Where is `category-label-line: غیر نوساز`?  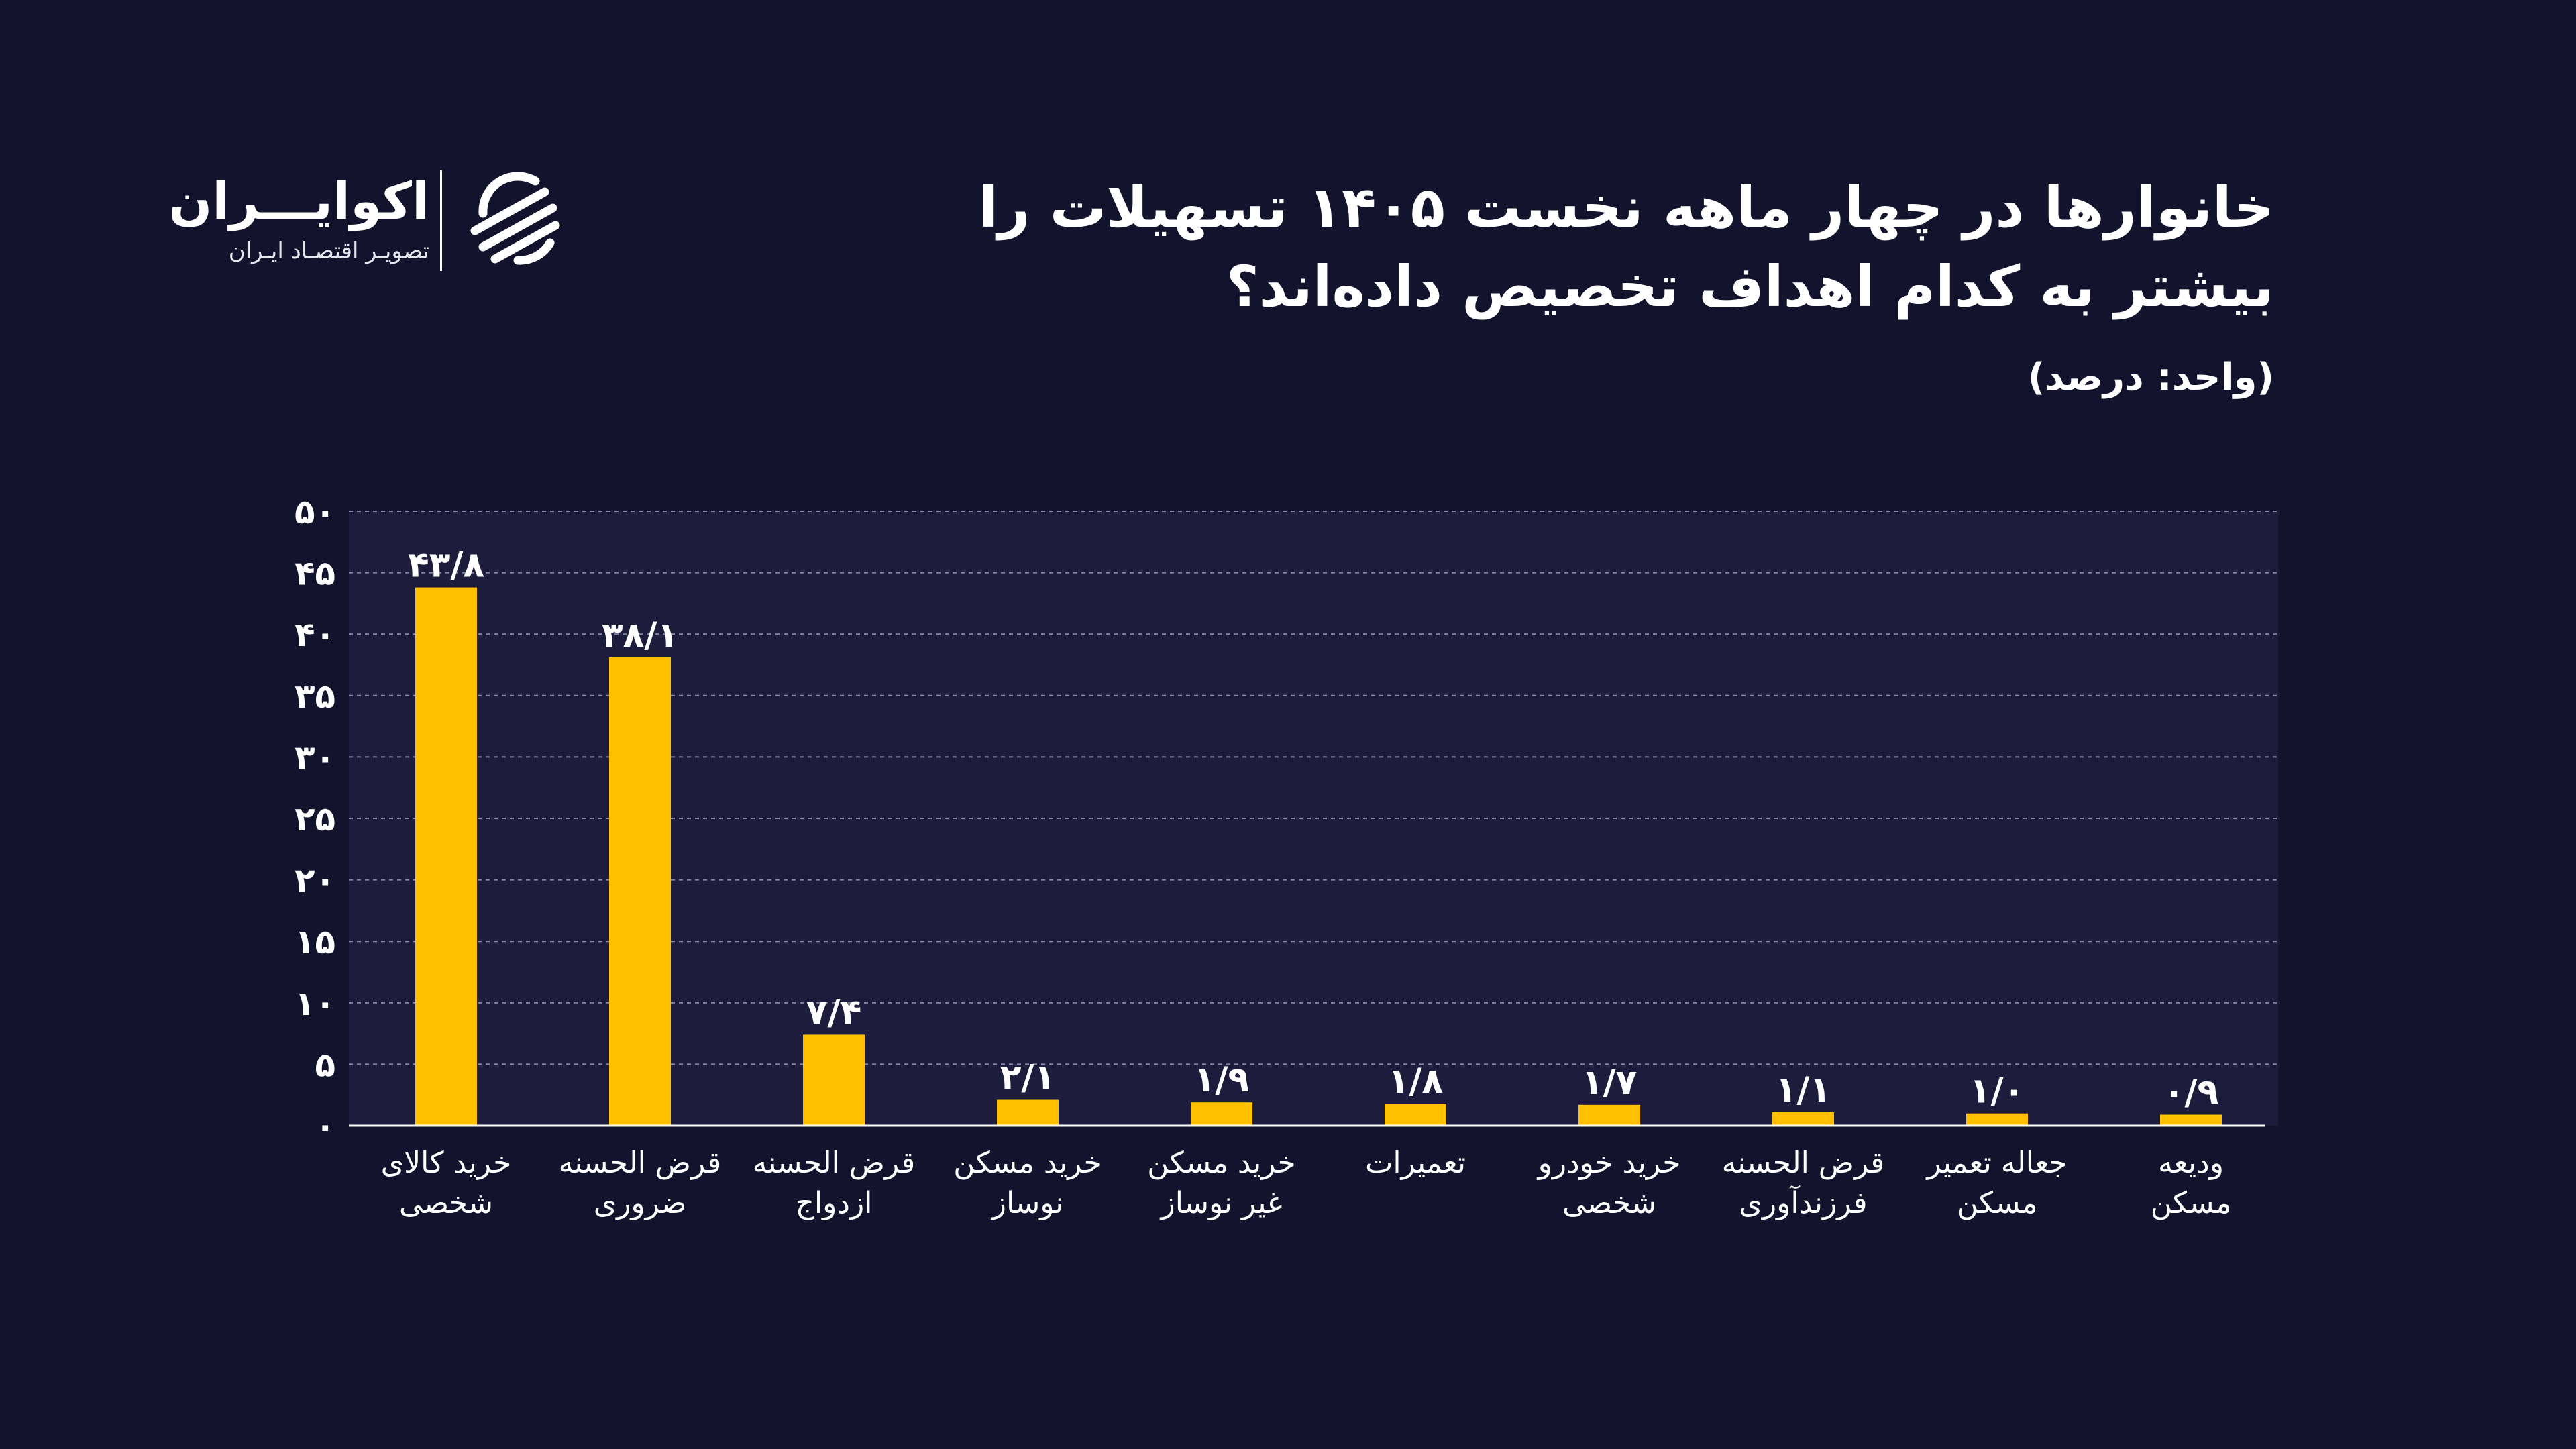
category-label-line: غیر نوساز is located at coordinates (1220, 1203).